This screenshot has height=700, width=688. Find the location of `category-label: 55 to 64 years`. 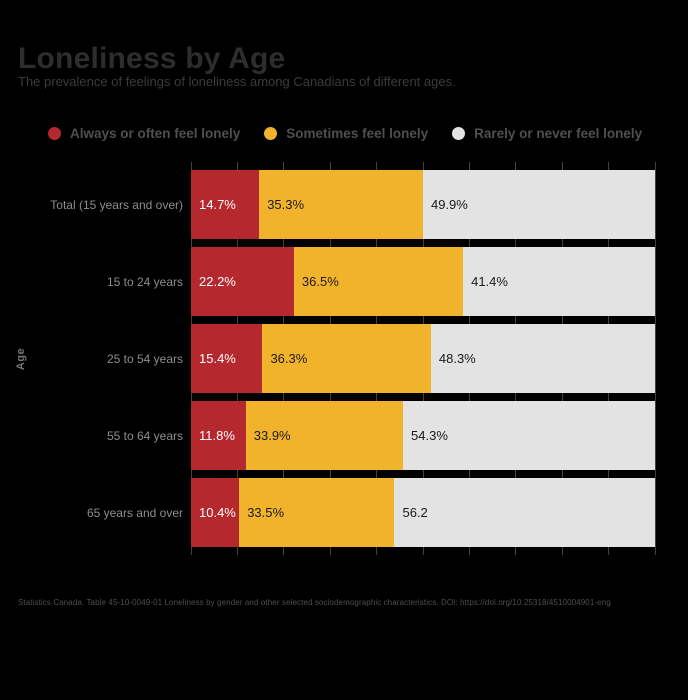

category-label: 55 to 64 years is located at coordinates (144, 435).